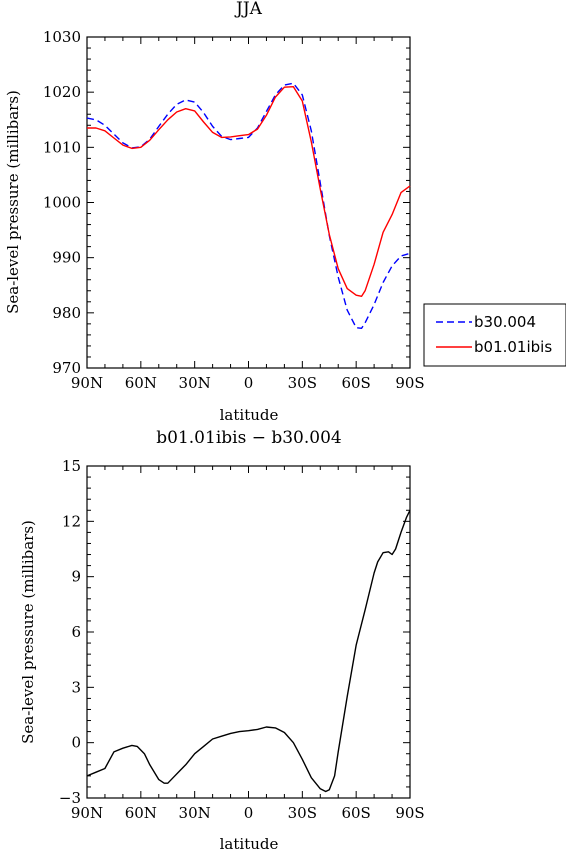 This screenshot has width=566, height=851. Describe the element at coordinates (66, 313) in the screenshot. I see `y-tick-label: 980` at that location.